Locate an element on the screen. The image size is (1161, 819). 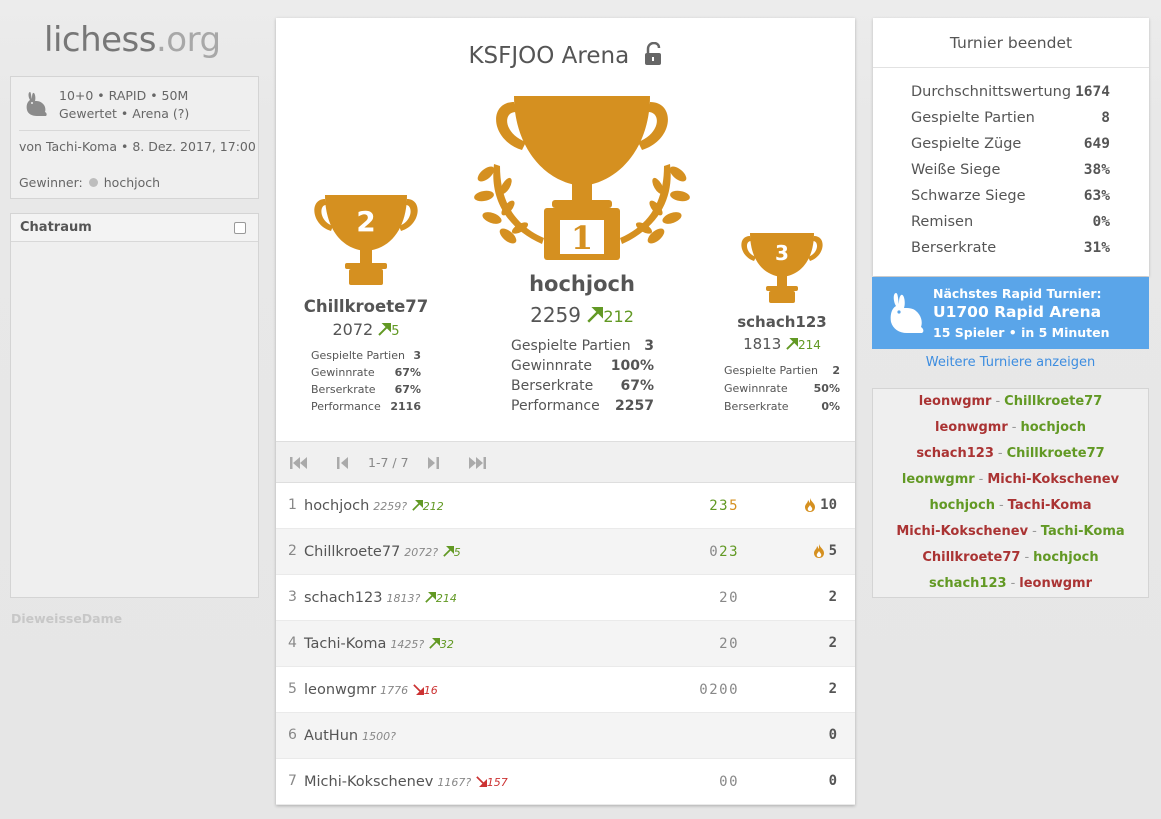
game-result-row: Michi-Kokschenev - Tachi-Koma is located at coordinates (1010, 532).